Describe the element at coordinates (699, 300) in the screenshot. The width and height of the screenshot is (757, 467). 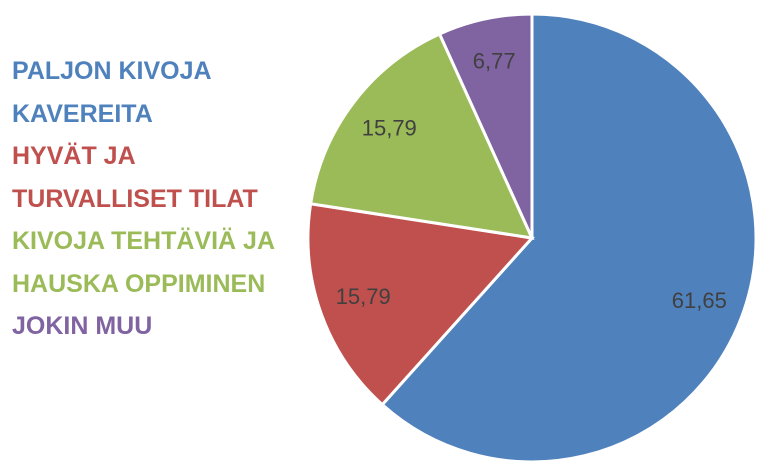
I see `data-label: 61,65` at that location.